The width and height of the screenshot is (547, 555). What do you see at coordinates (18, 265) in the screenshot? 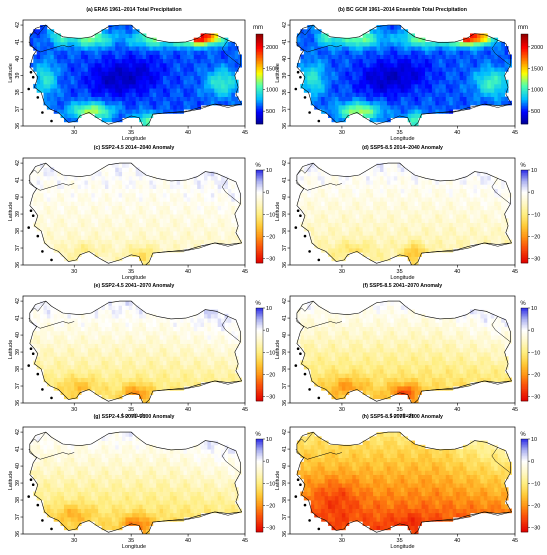
I see `y-tick-label: 36` at bounding box center [18, 265].